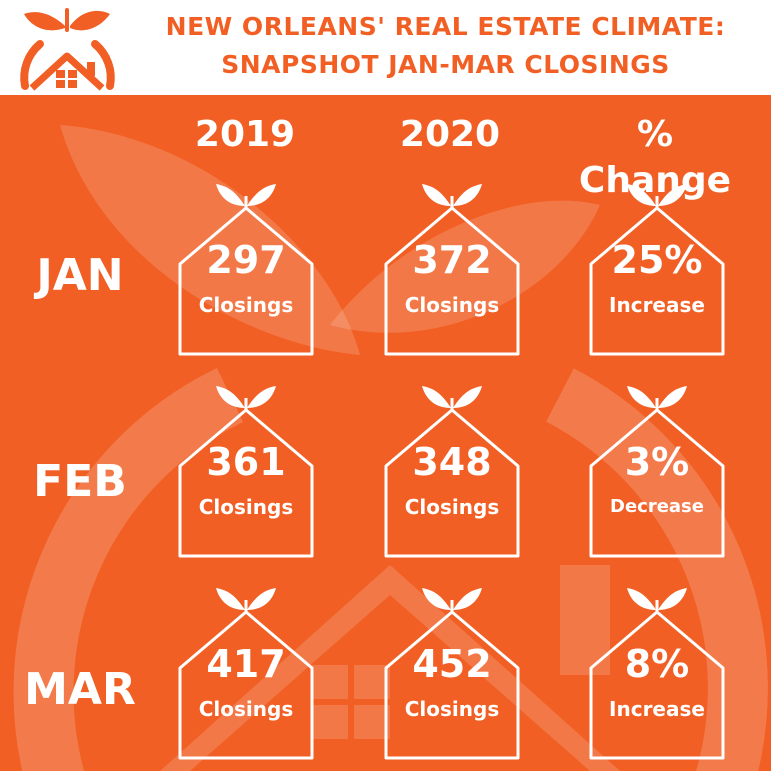 The width and height of the screenshot is (771, 771). I want to click on column-header-2020: 2020, so click(450, 134).